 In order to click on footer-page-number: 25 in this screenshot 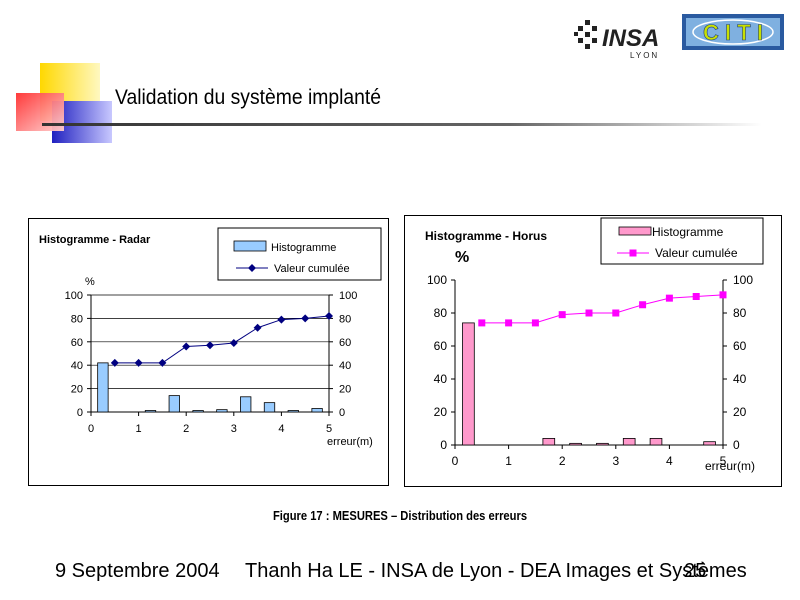, I will do `click(695, 571)`.